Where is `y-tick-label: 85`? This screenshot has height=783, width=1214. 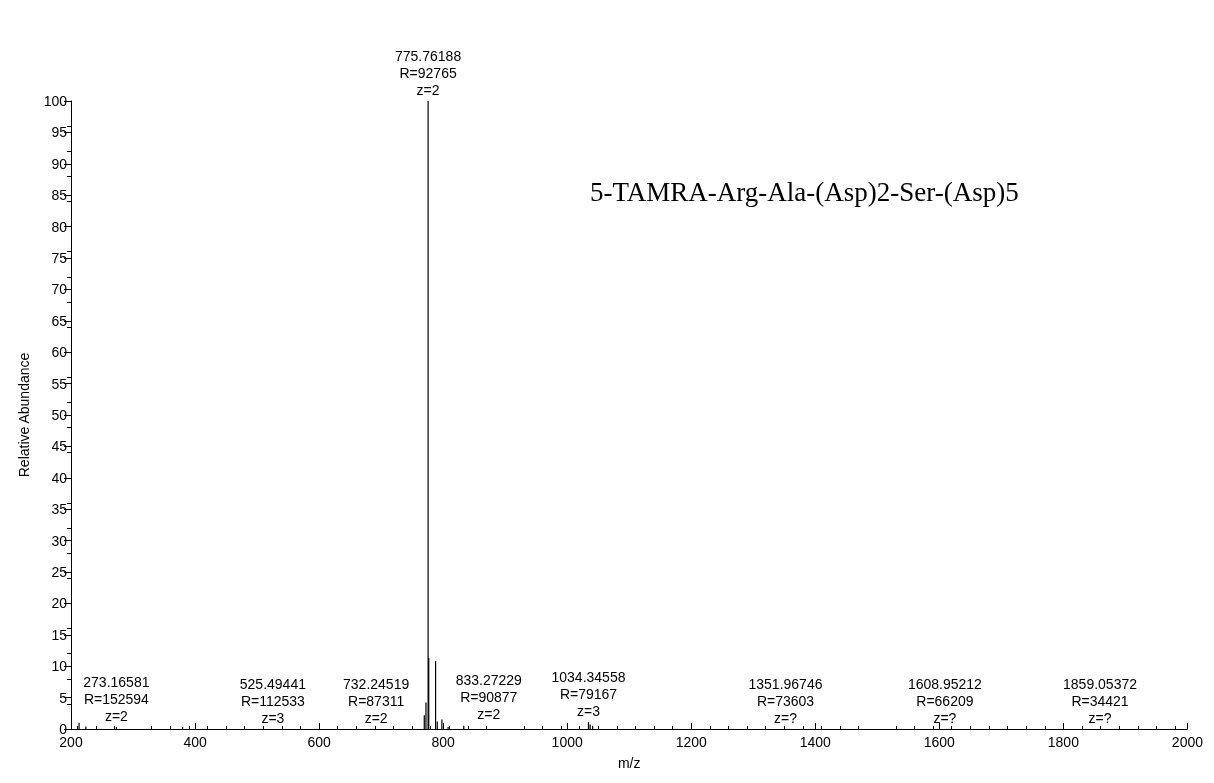
y-tick-label: 85 is located at coordinates (59, 195).